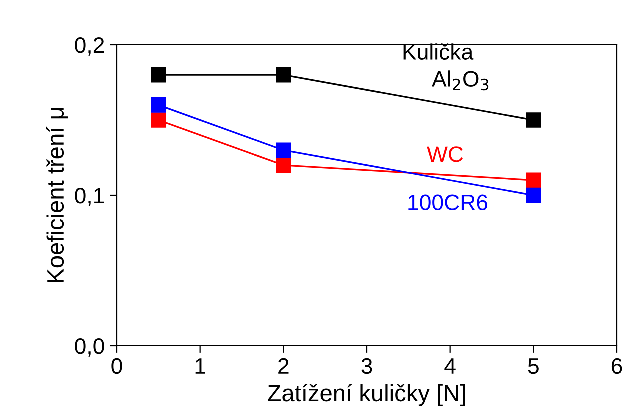 This screenshot has height=412, width=631. I want to click on x-tick-label: 6, so click(617, 366).